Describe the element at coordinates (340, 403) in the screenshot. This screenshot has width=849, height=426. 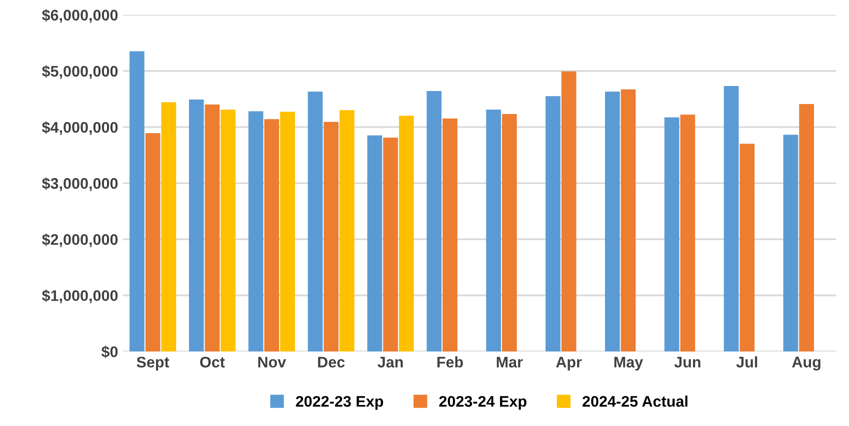
I see `legend-label: 2022-23 Exp` at that location.